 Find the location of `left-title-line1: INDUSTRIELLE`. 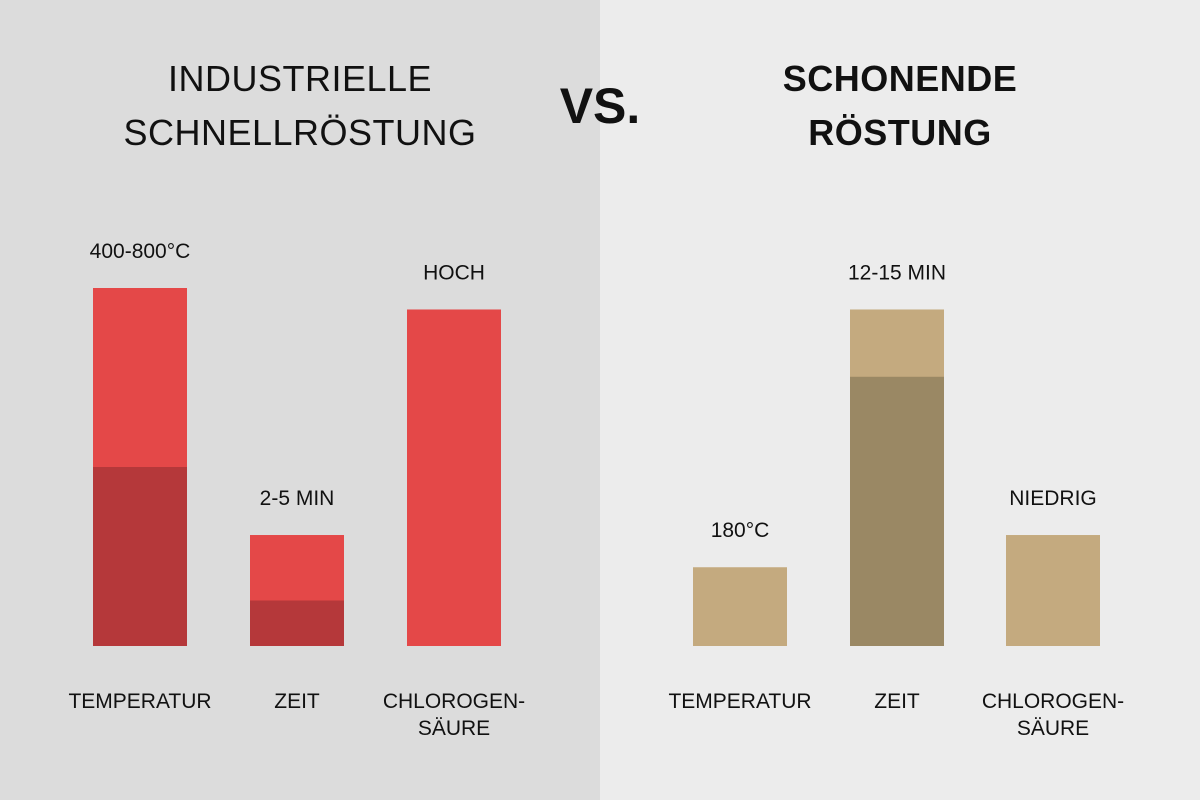

left-title-line1: INDUSTRIELLE is located at coordinates (300, 78).